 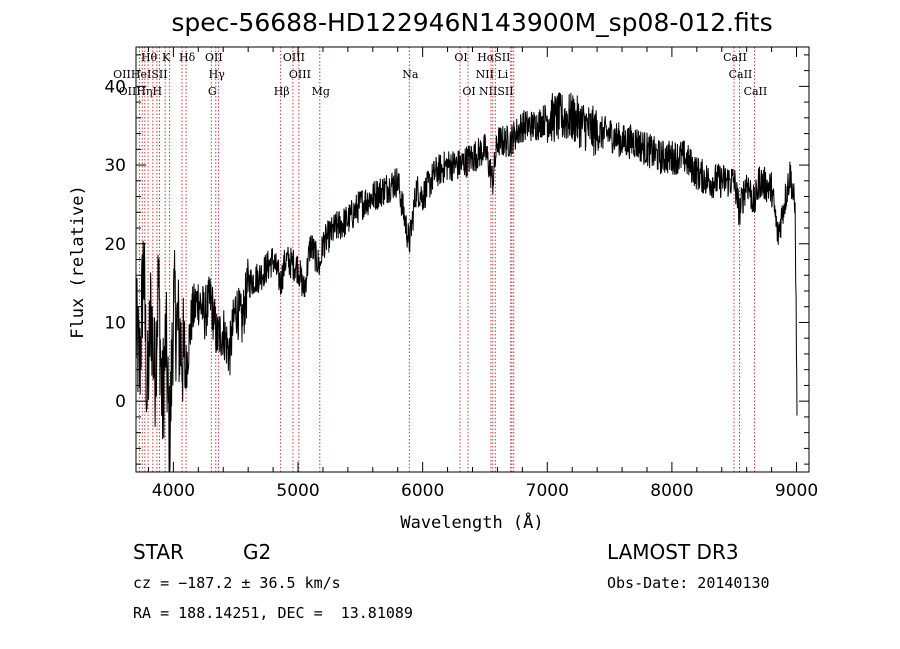 I want to click on x-tick-label: 5000, so click(x=297, y=491).